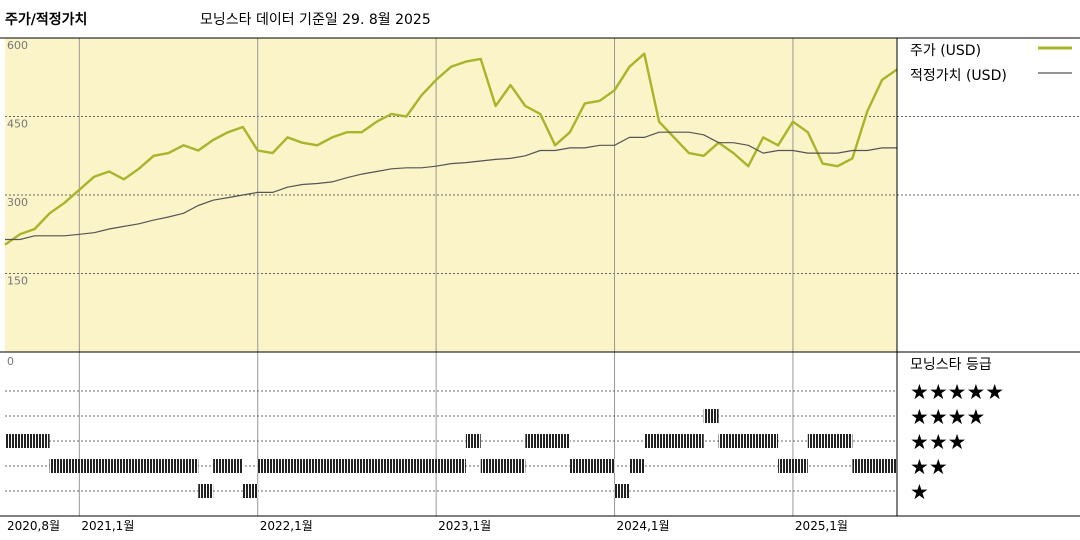 The width and height of the screenshot is (1080, 540). Describe the element at coordinates (821, 526) in the screenshot. I see `x-tick-label: 2025,1월` at that location.